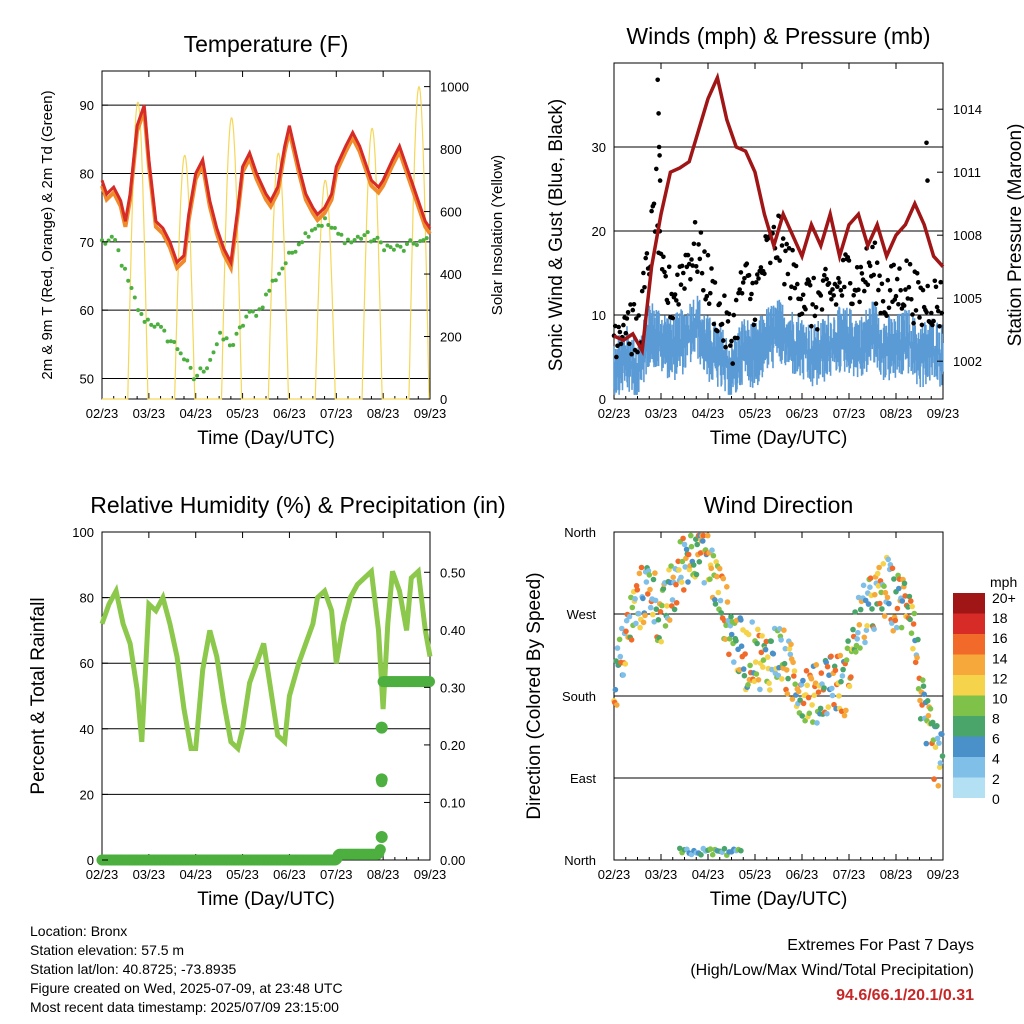 The image size is (1024, 1024). Describe the element at coordinates (614, 413) in the screenshot. I see `x-tick-label: 02/23` at that location.